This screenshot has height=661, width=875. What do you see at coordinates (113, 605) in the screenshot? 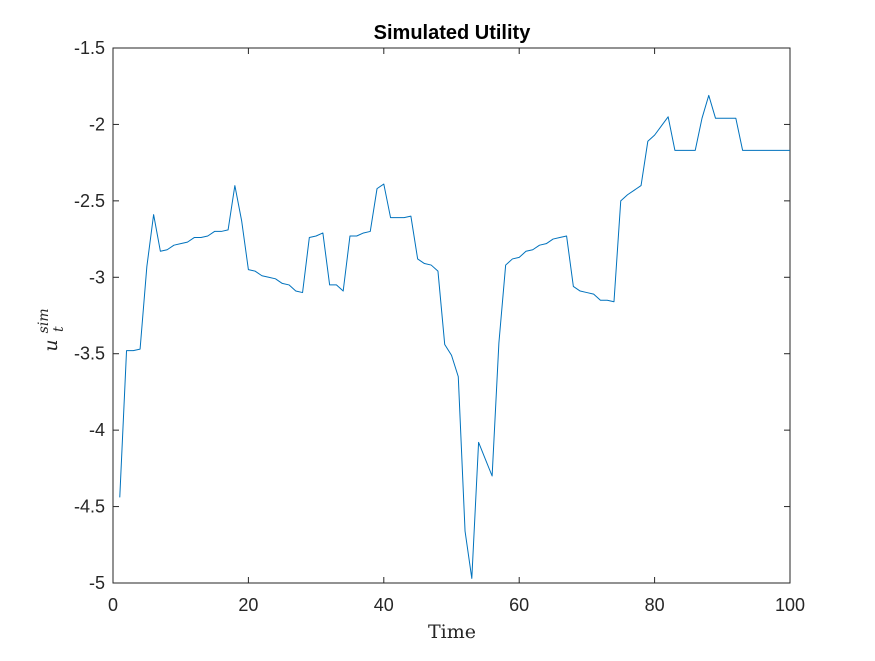
I see `x-tick-label: 0` at bounding box center [113, 605].